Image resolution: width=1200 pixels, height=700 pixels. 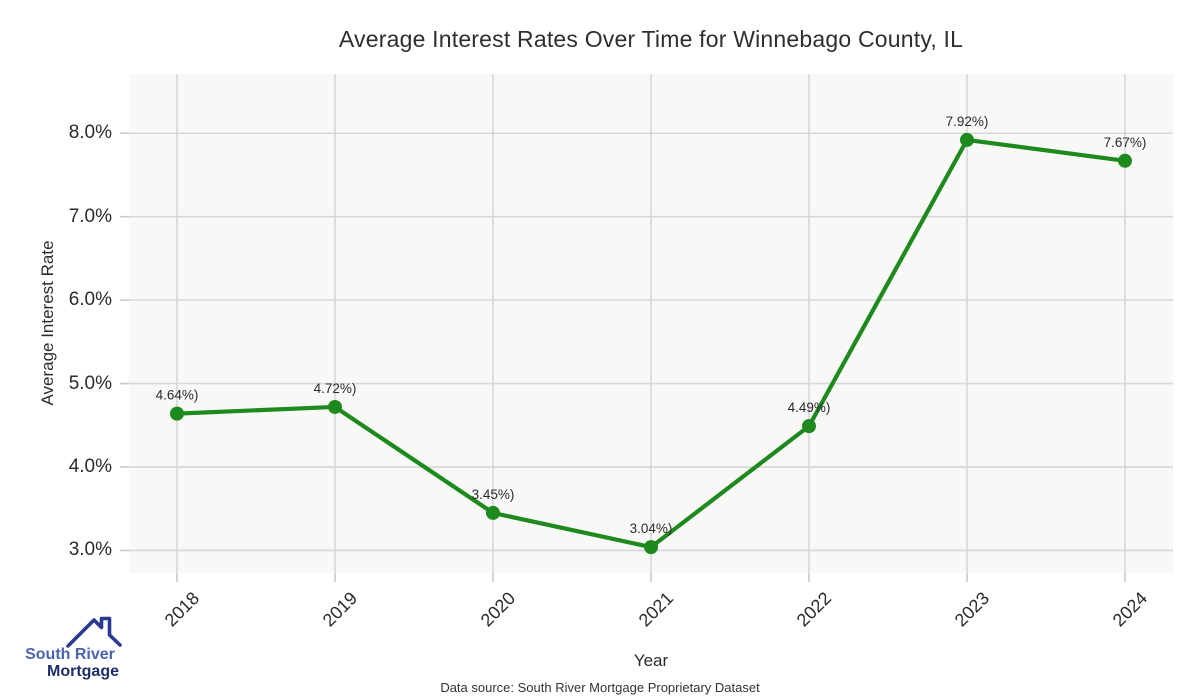 I want to click on brand-name-line1: South River, so click(x=70, y=654).